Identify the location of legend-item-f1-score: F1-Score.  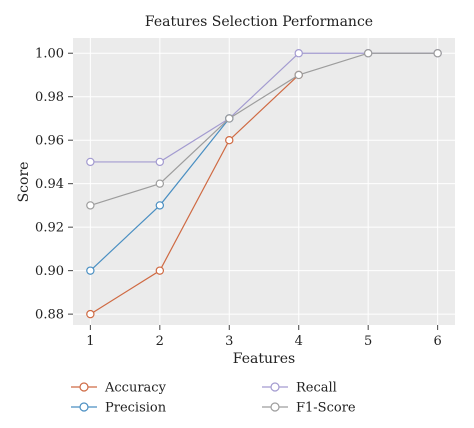
(309, 408).